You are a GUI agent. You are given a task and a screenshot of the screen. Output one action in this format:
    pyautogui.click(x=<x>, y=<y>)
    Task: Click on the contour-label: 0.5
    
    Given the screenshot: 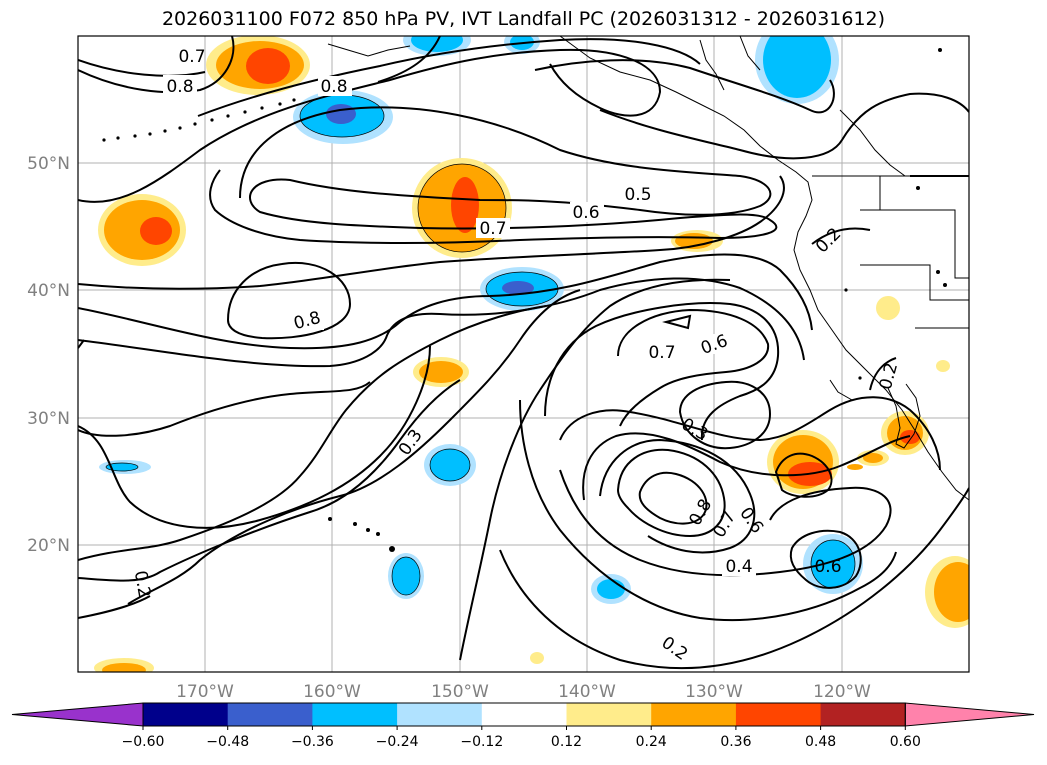 What is the action you would take?
    pyautogui.click(x=637, y=195)
    